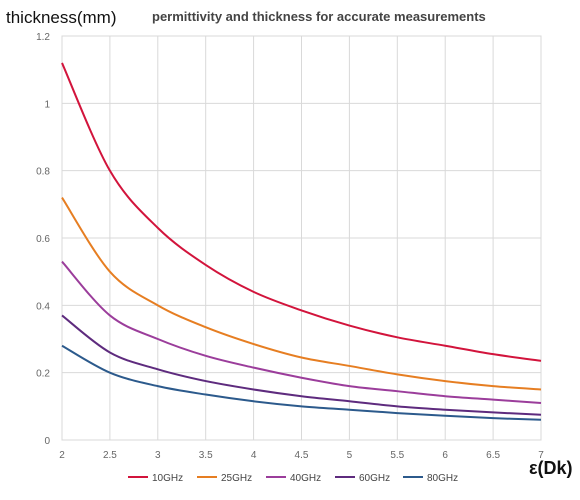 Image resolution: width=580 pixels, height=500 pixels. I want to click on legend-label-40GHz: 40GHz, so click(305, 478).